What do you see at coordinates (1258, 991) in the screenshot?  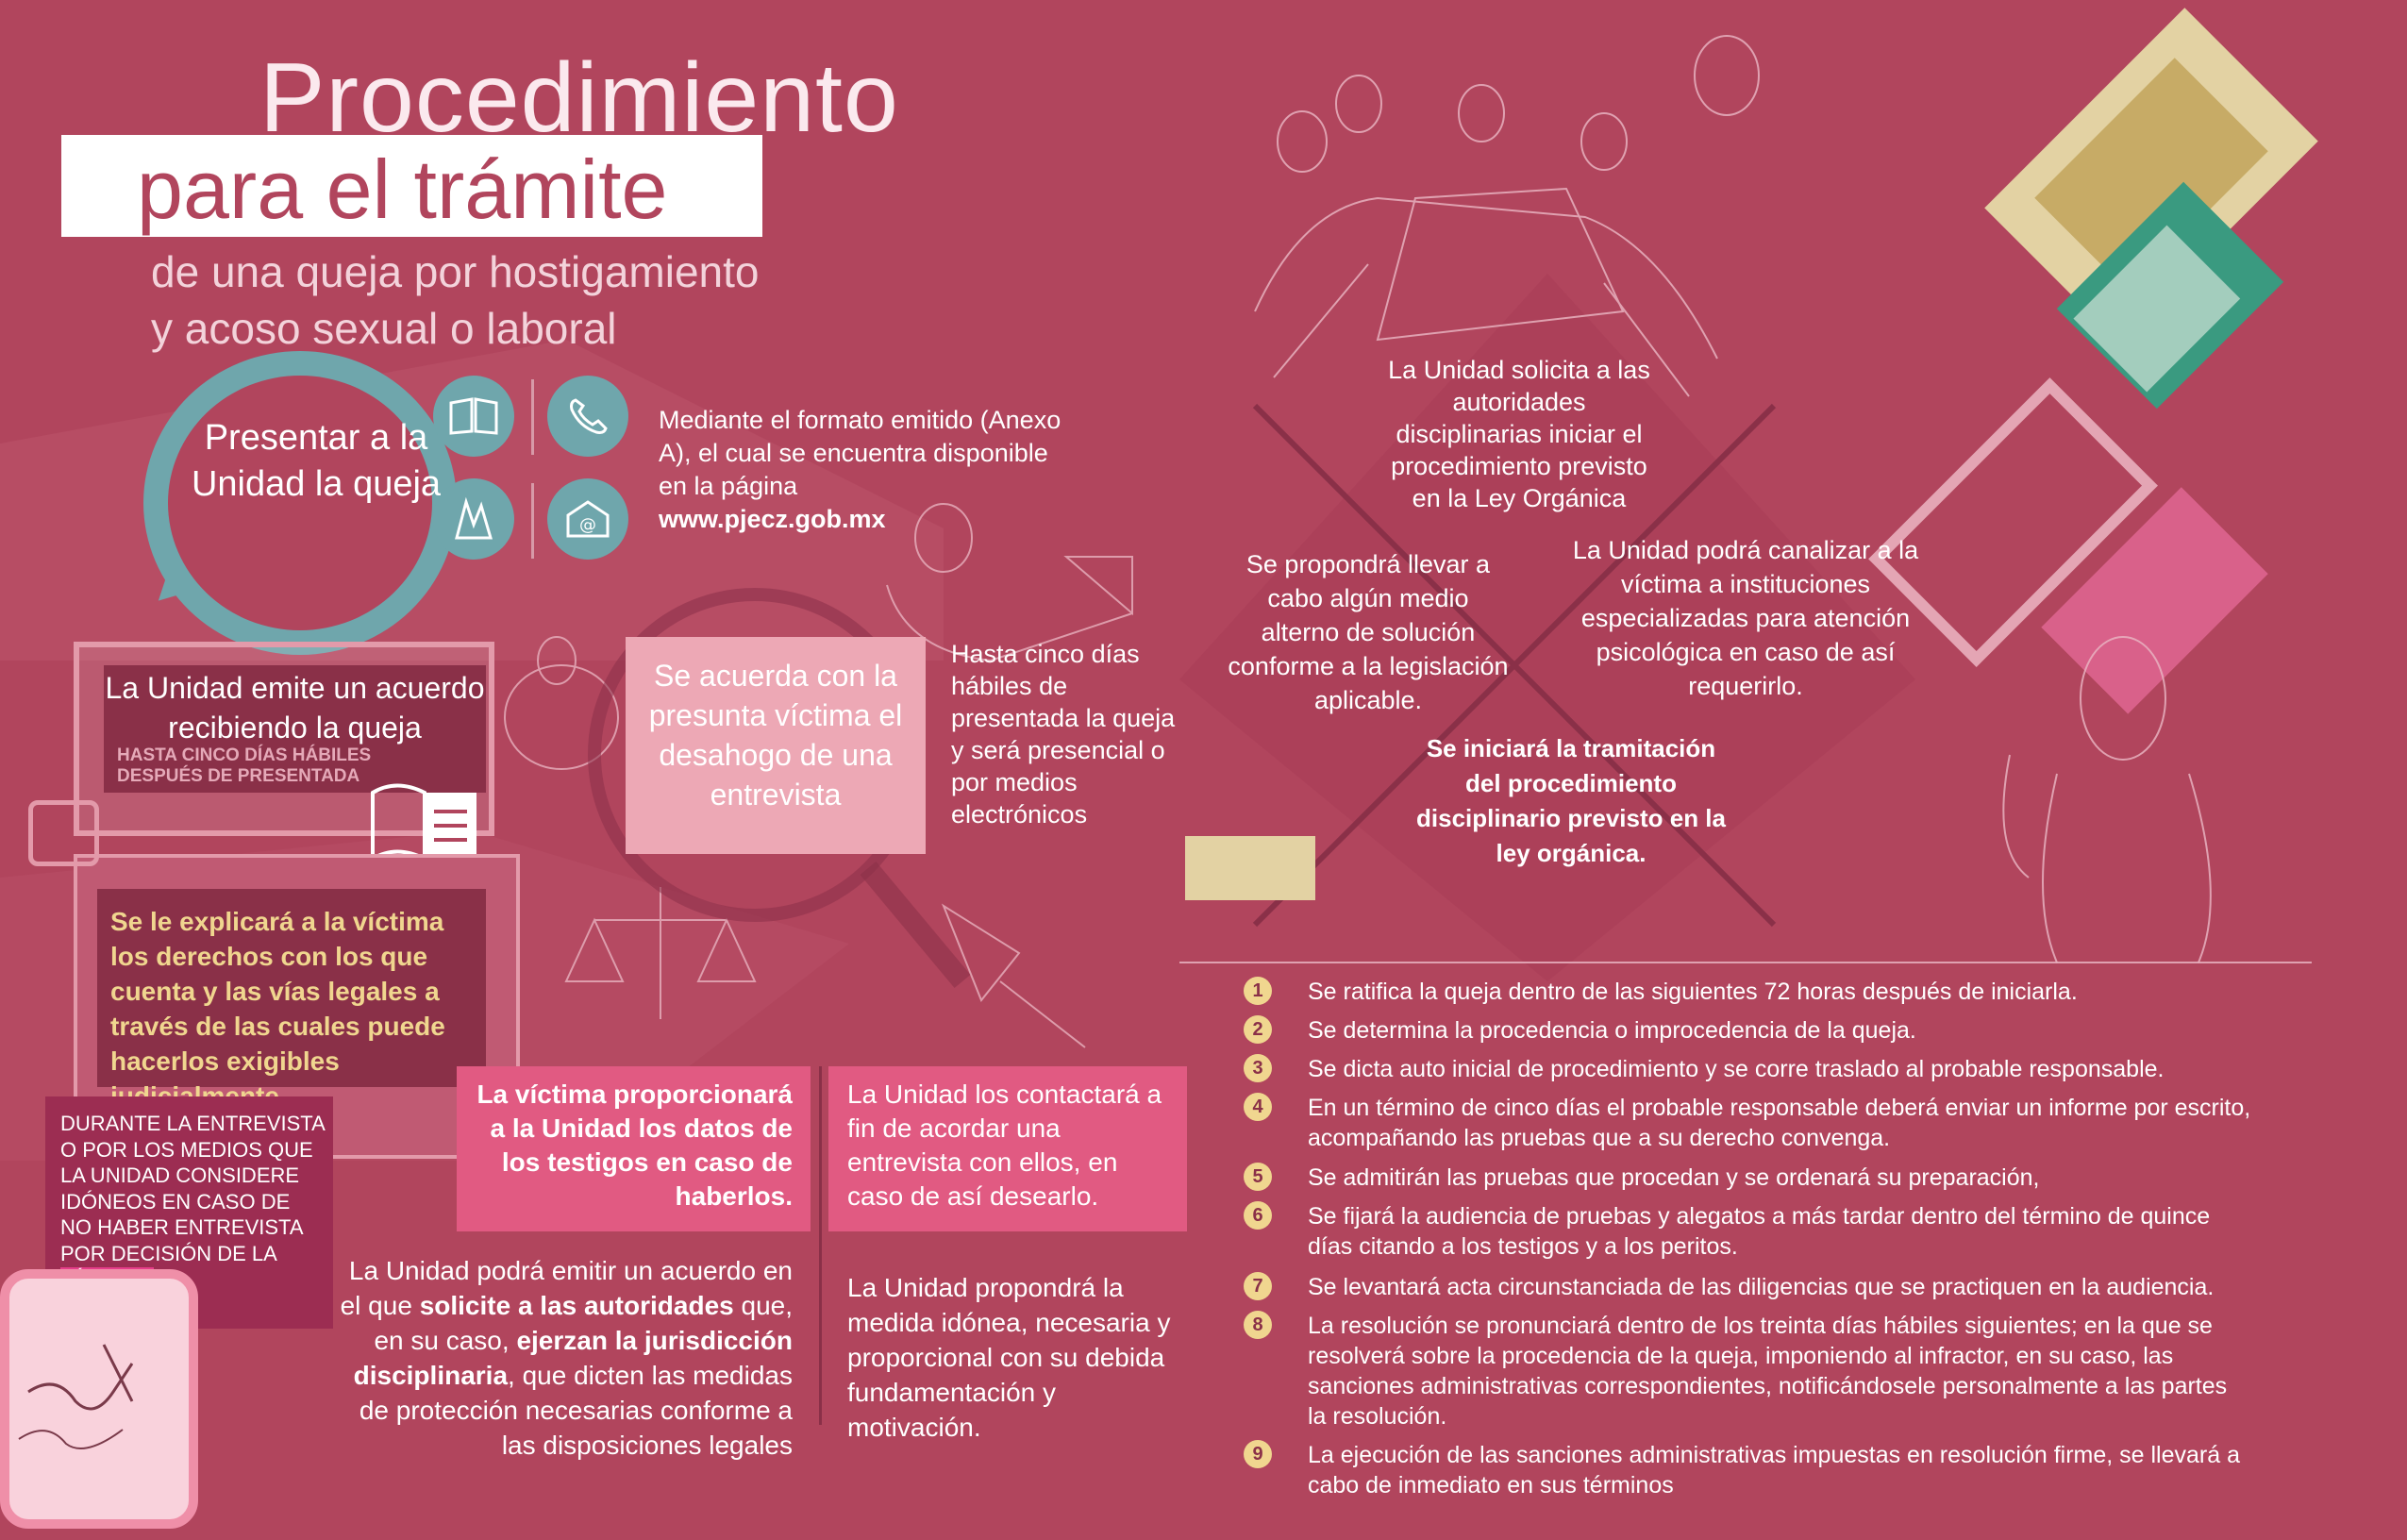 I see `step-number: 1` at bounding box center [1258, 991].